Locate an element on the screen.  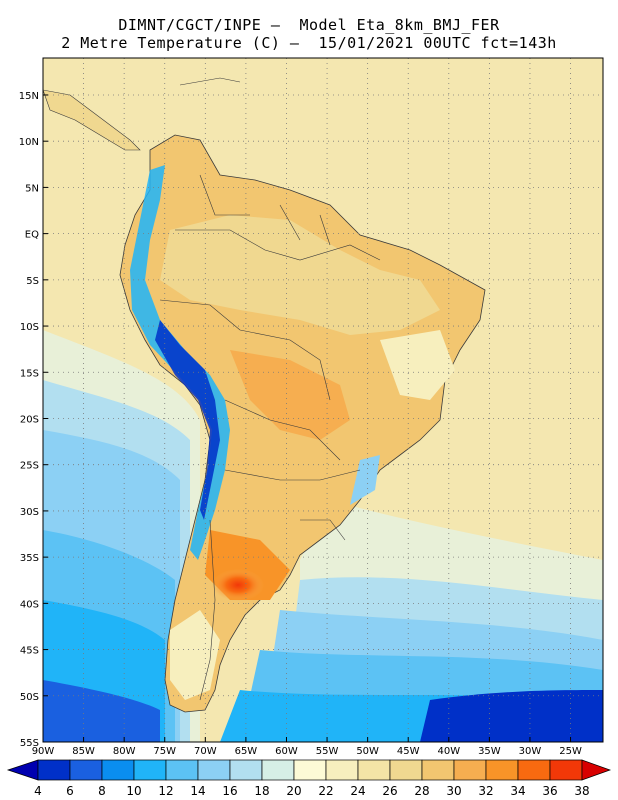
lat-label: 20S is located at coordinates (29, 419).